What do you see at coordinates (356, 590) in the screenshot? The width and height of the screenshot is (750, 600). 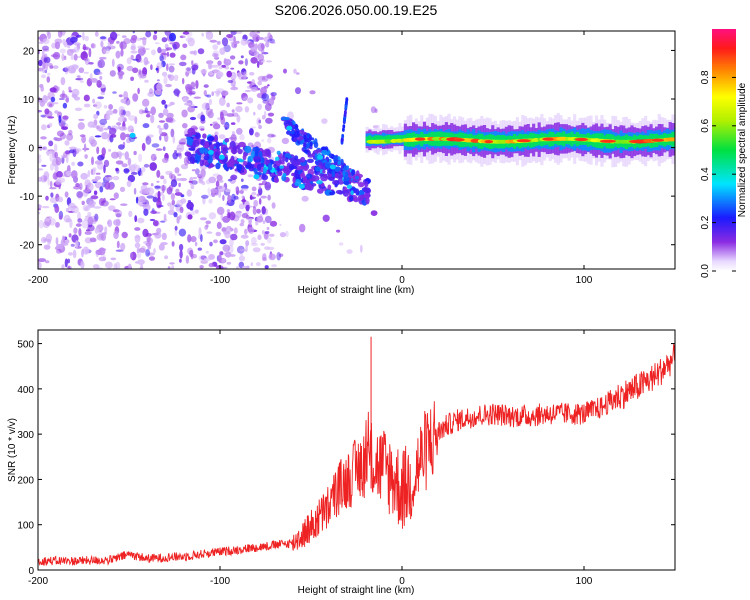 I see `snr-x-axis-label: Height of straight line (km)` at bounding box center [356, 590].